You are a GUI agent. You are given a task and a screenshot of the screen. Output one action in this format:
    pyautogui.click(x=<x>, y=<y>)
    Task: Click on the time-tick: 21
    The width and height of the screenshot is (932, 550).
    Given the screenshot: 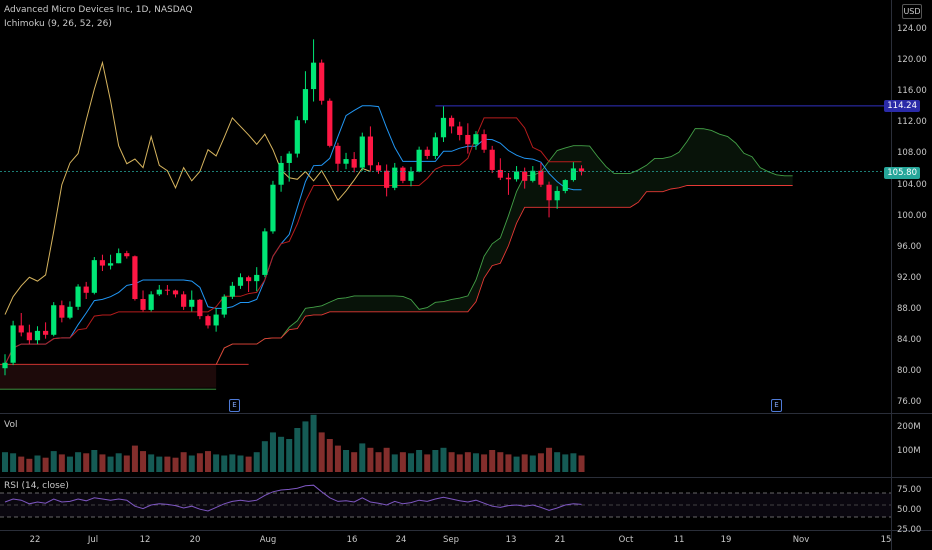 What is the action you would take?
    pyautogui.click(x=560, y=540)
    